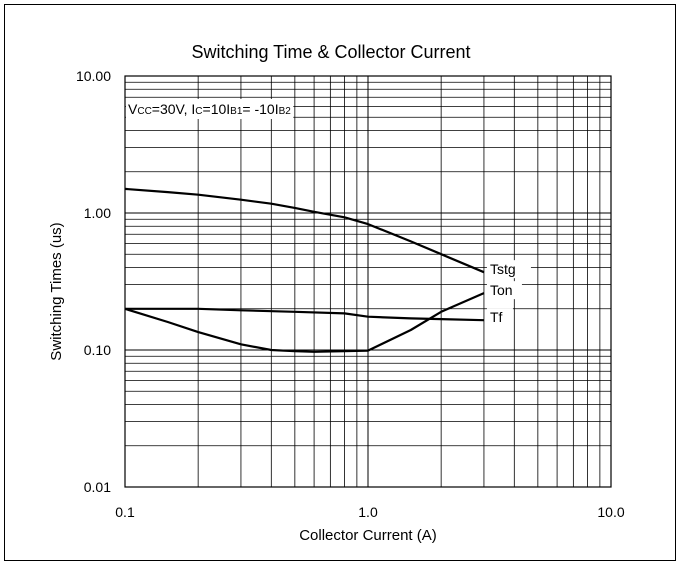 The image size is (682, 567). I want to click on x-tick-label: 0.1, so click(125, 512).